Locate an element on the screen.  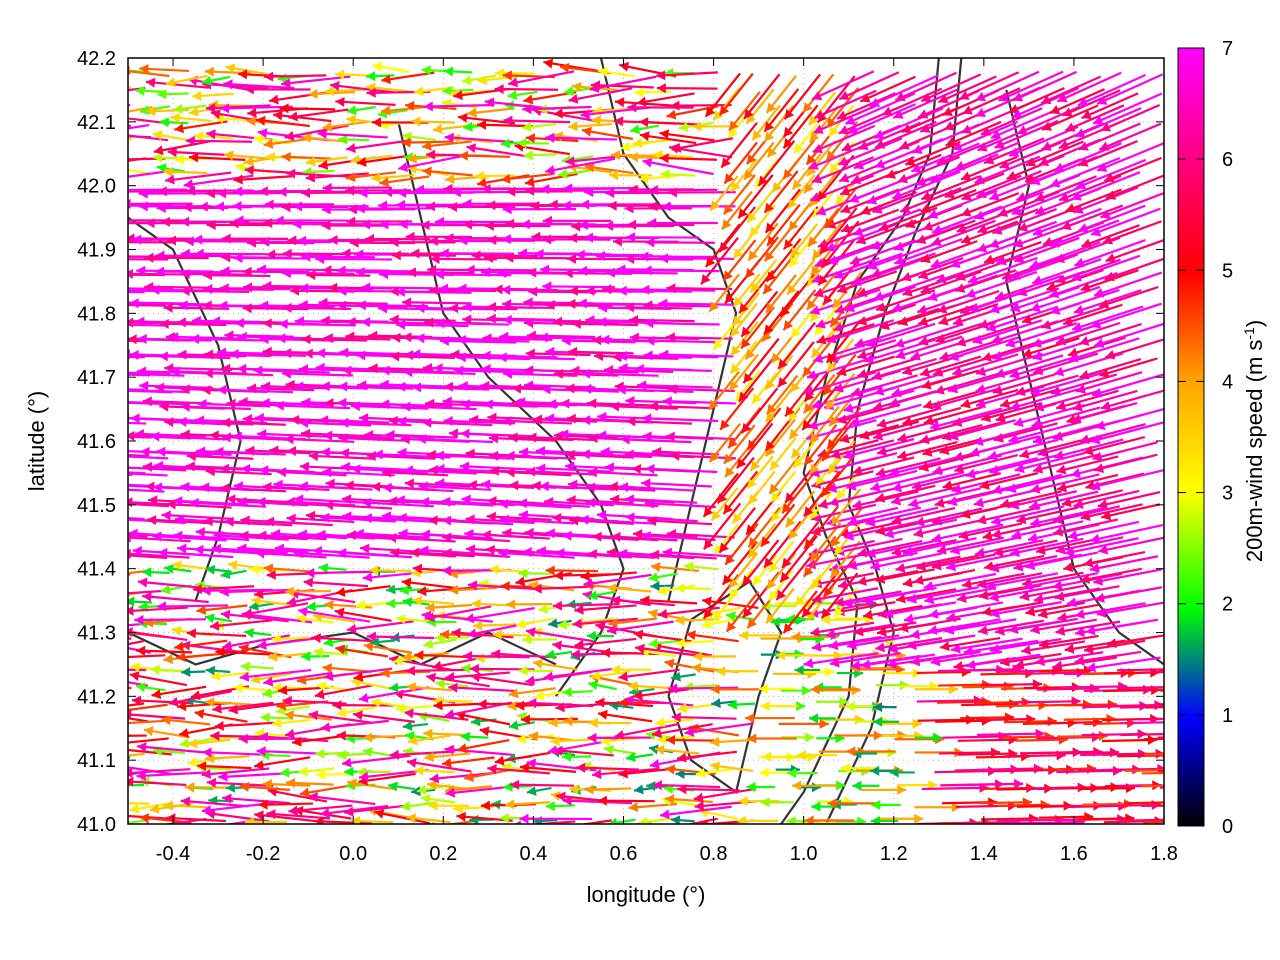
contour-line is located at coordinates (342, 648).